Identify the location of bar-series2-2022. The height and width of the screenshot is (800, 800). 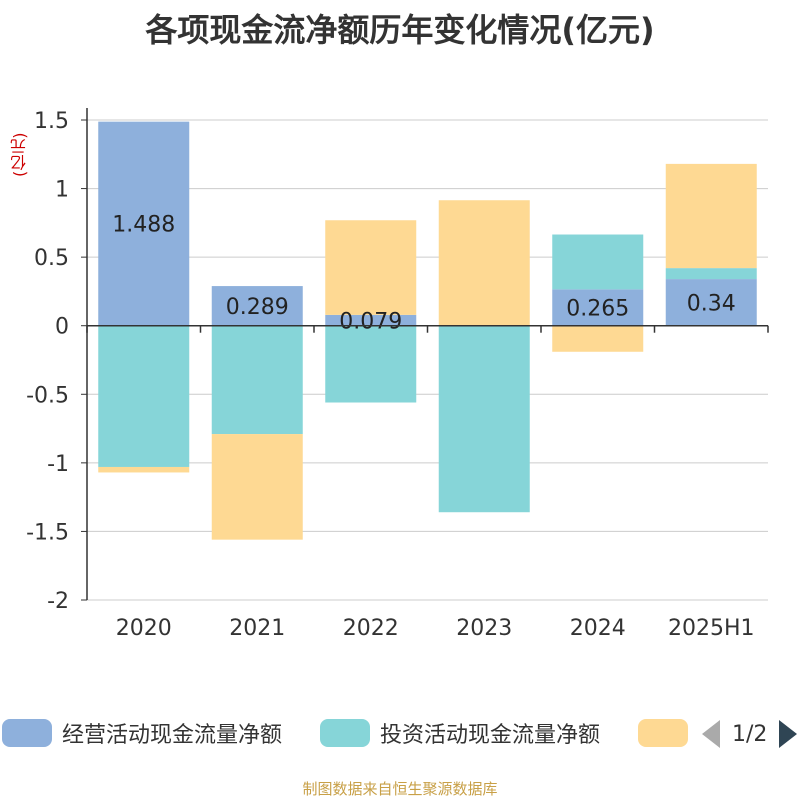
(371, 267).